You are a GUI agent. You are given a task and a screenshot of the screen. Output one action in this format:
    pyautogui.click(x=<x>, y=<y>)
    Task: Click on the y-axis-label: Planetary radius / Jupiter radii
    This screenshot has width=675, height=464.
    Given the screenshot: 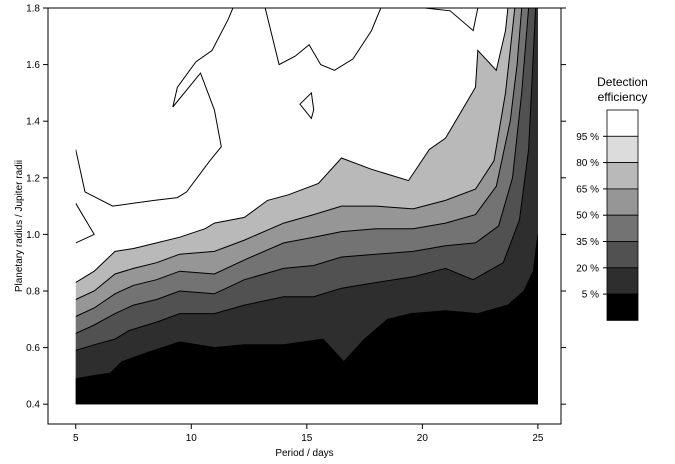 What is the action you would take?
    pyautogui.click(x=19, y=226)
    